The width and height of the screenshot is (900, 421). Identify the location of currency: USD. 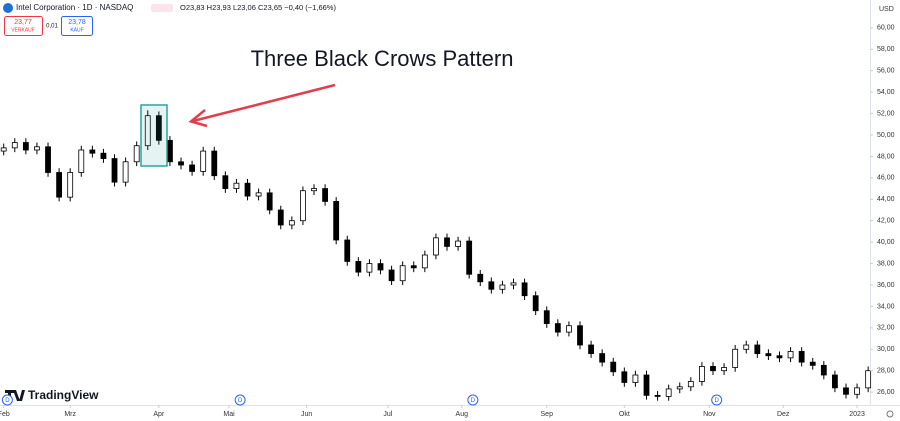
(886, 9).